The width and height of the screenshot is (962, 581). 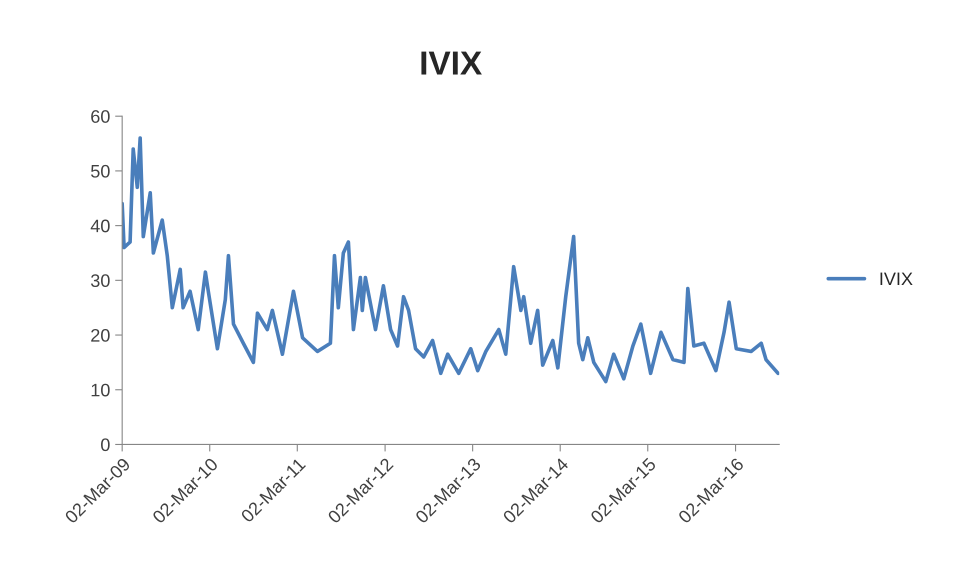 What do you see at coordinates (101, 390) in the screenshot?
I see `y-tick-label: 10` at bounding box center [101, 390].